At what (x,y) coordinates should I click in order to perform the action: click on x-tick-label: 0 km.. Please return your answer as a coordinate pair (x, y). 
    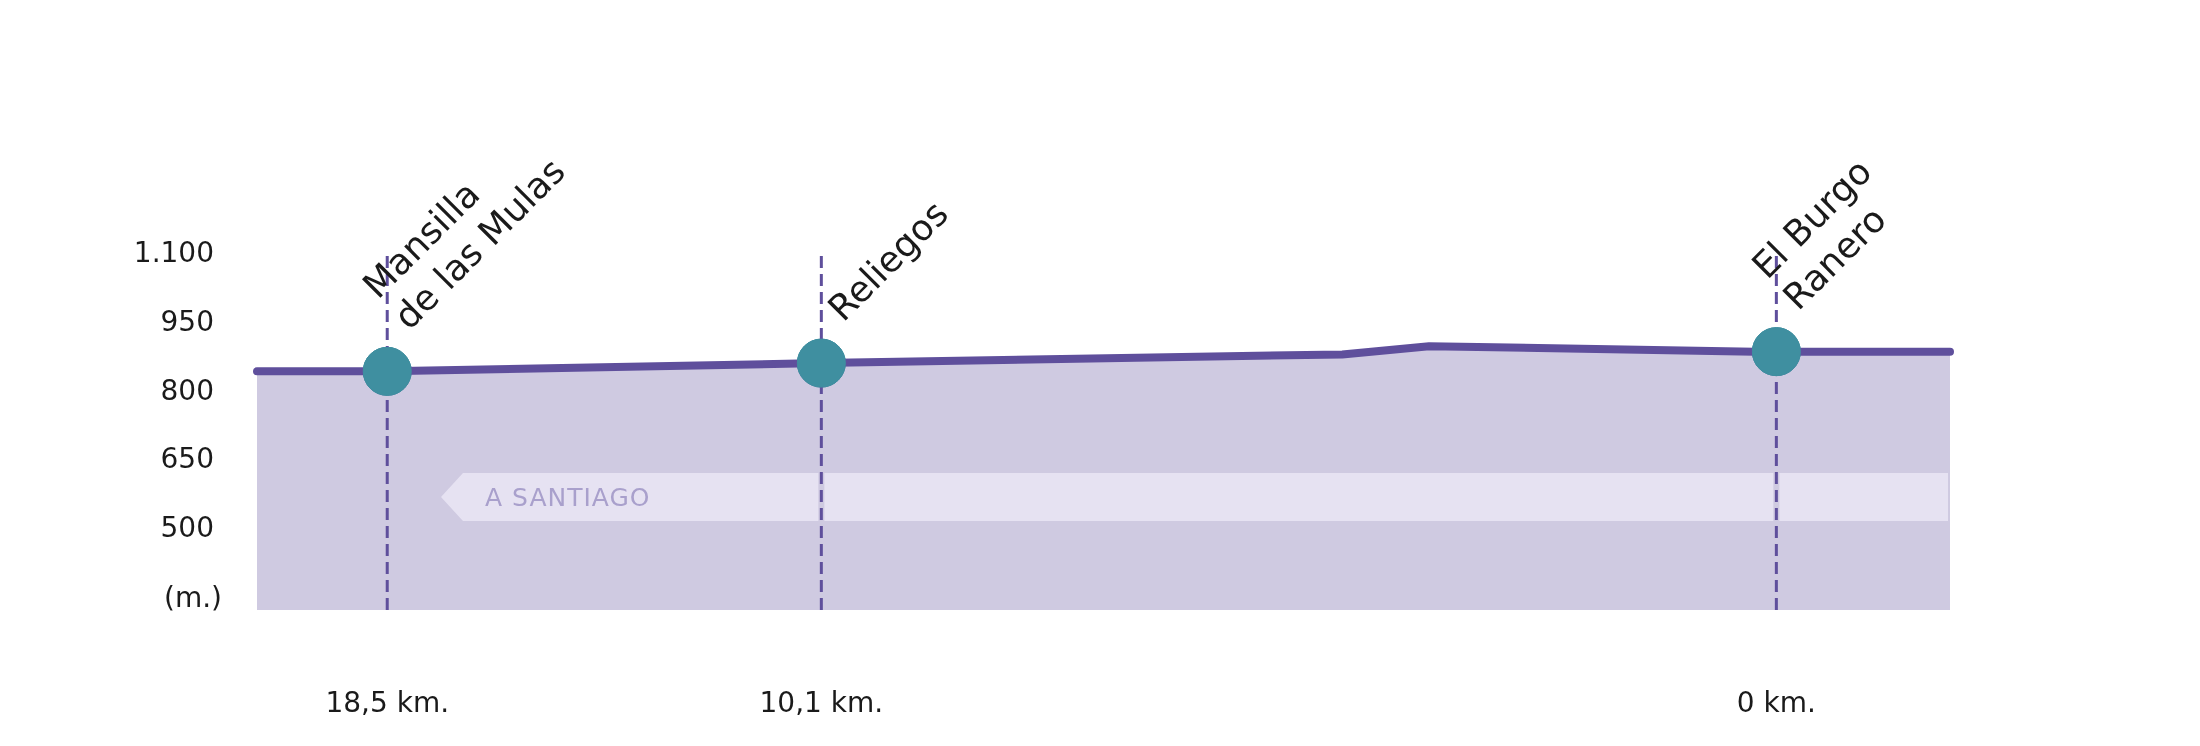
    Looking at the image, I should click on (1776, 703).